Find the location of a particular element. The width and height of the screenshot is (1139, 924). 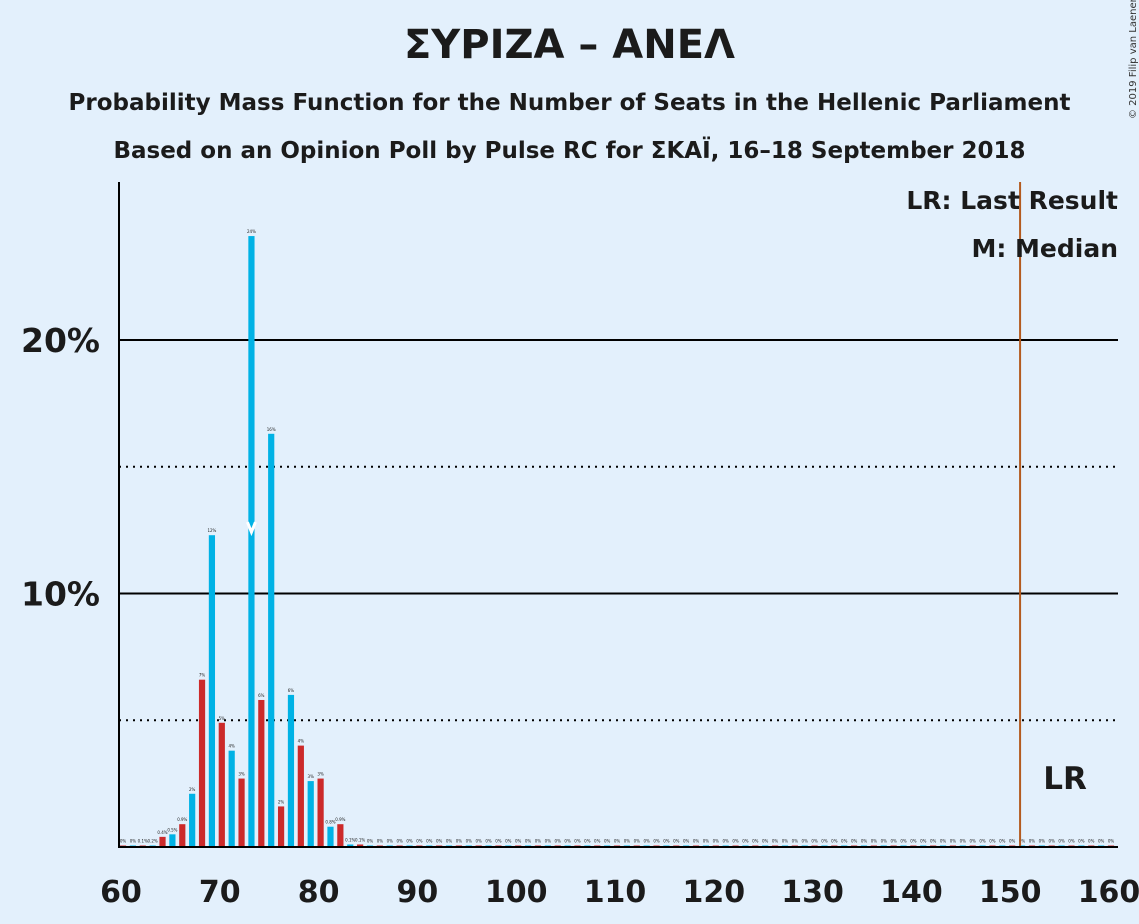

bar-value-label-60: 0% is located at coordinates (123, 841).